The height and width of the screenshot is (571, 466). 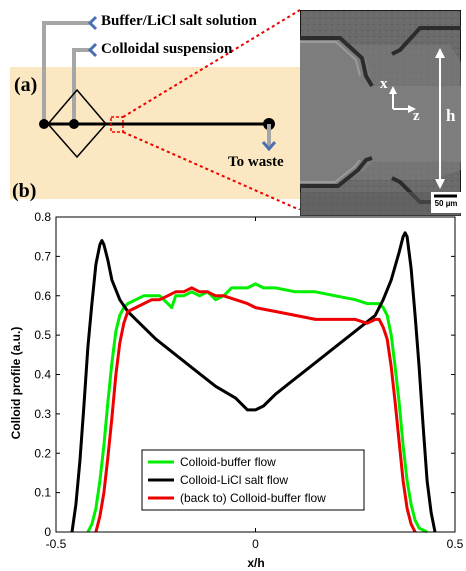 I want to click on scalebar-label: 50 µm, so click(x=446, y=203).